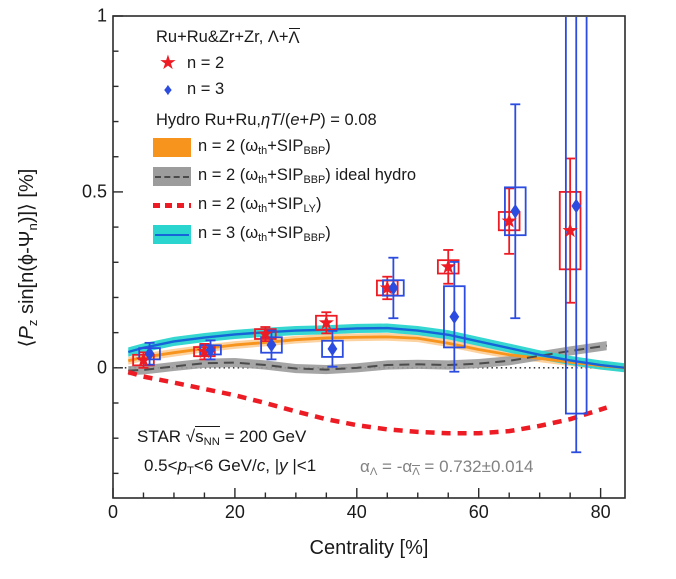 Image resolution: width=676 pixels, height=579 pixels. What do you see at coordinates (307, 176) in the screenshot?
I see `legend-item-label: n = 2 (ωth+SIPBBP) ideal hydro` at bounding box center [307, 176].